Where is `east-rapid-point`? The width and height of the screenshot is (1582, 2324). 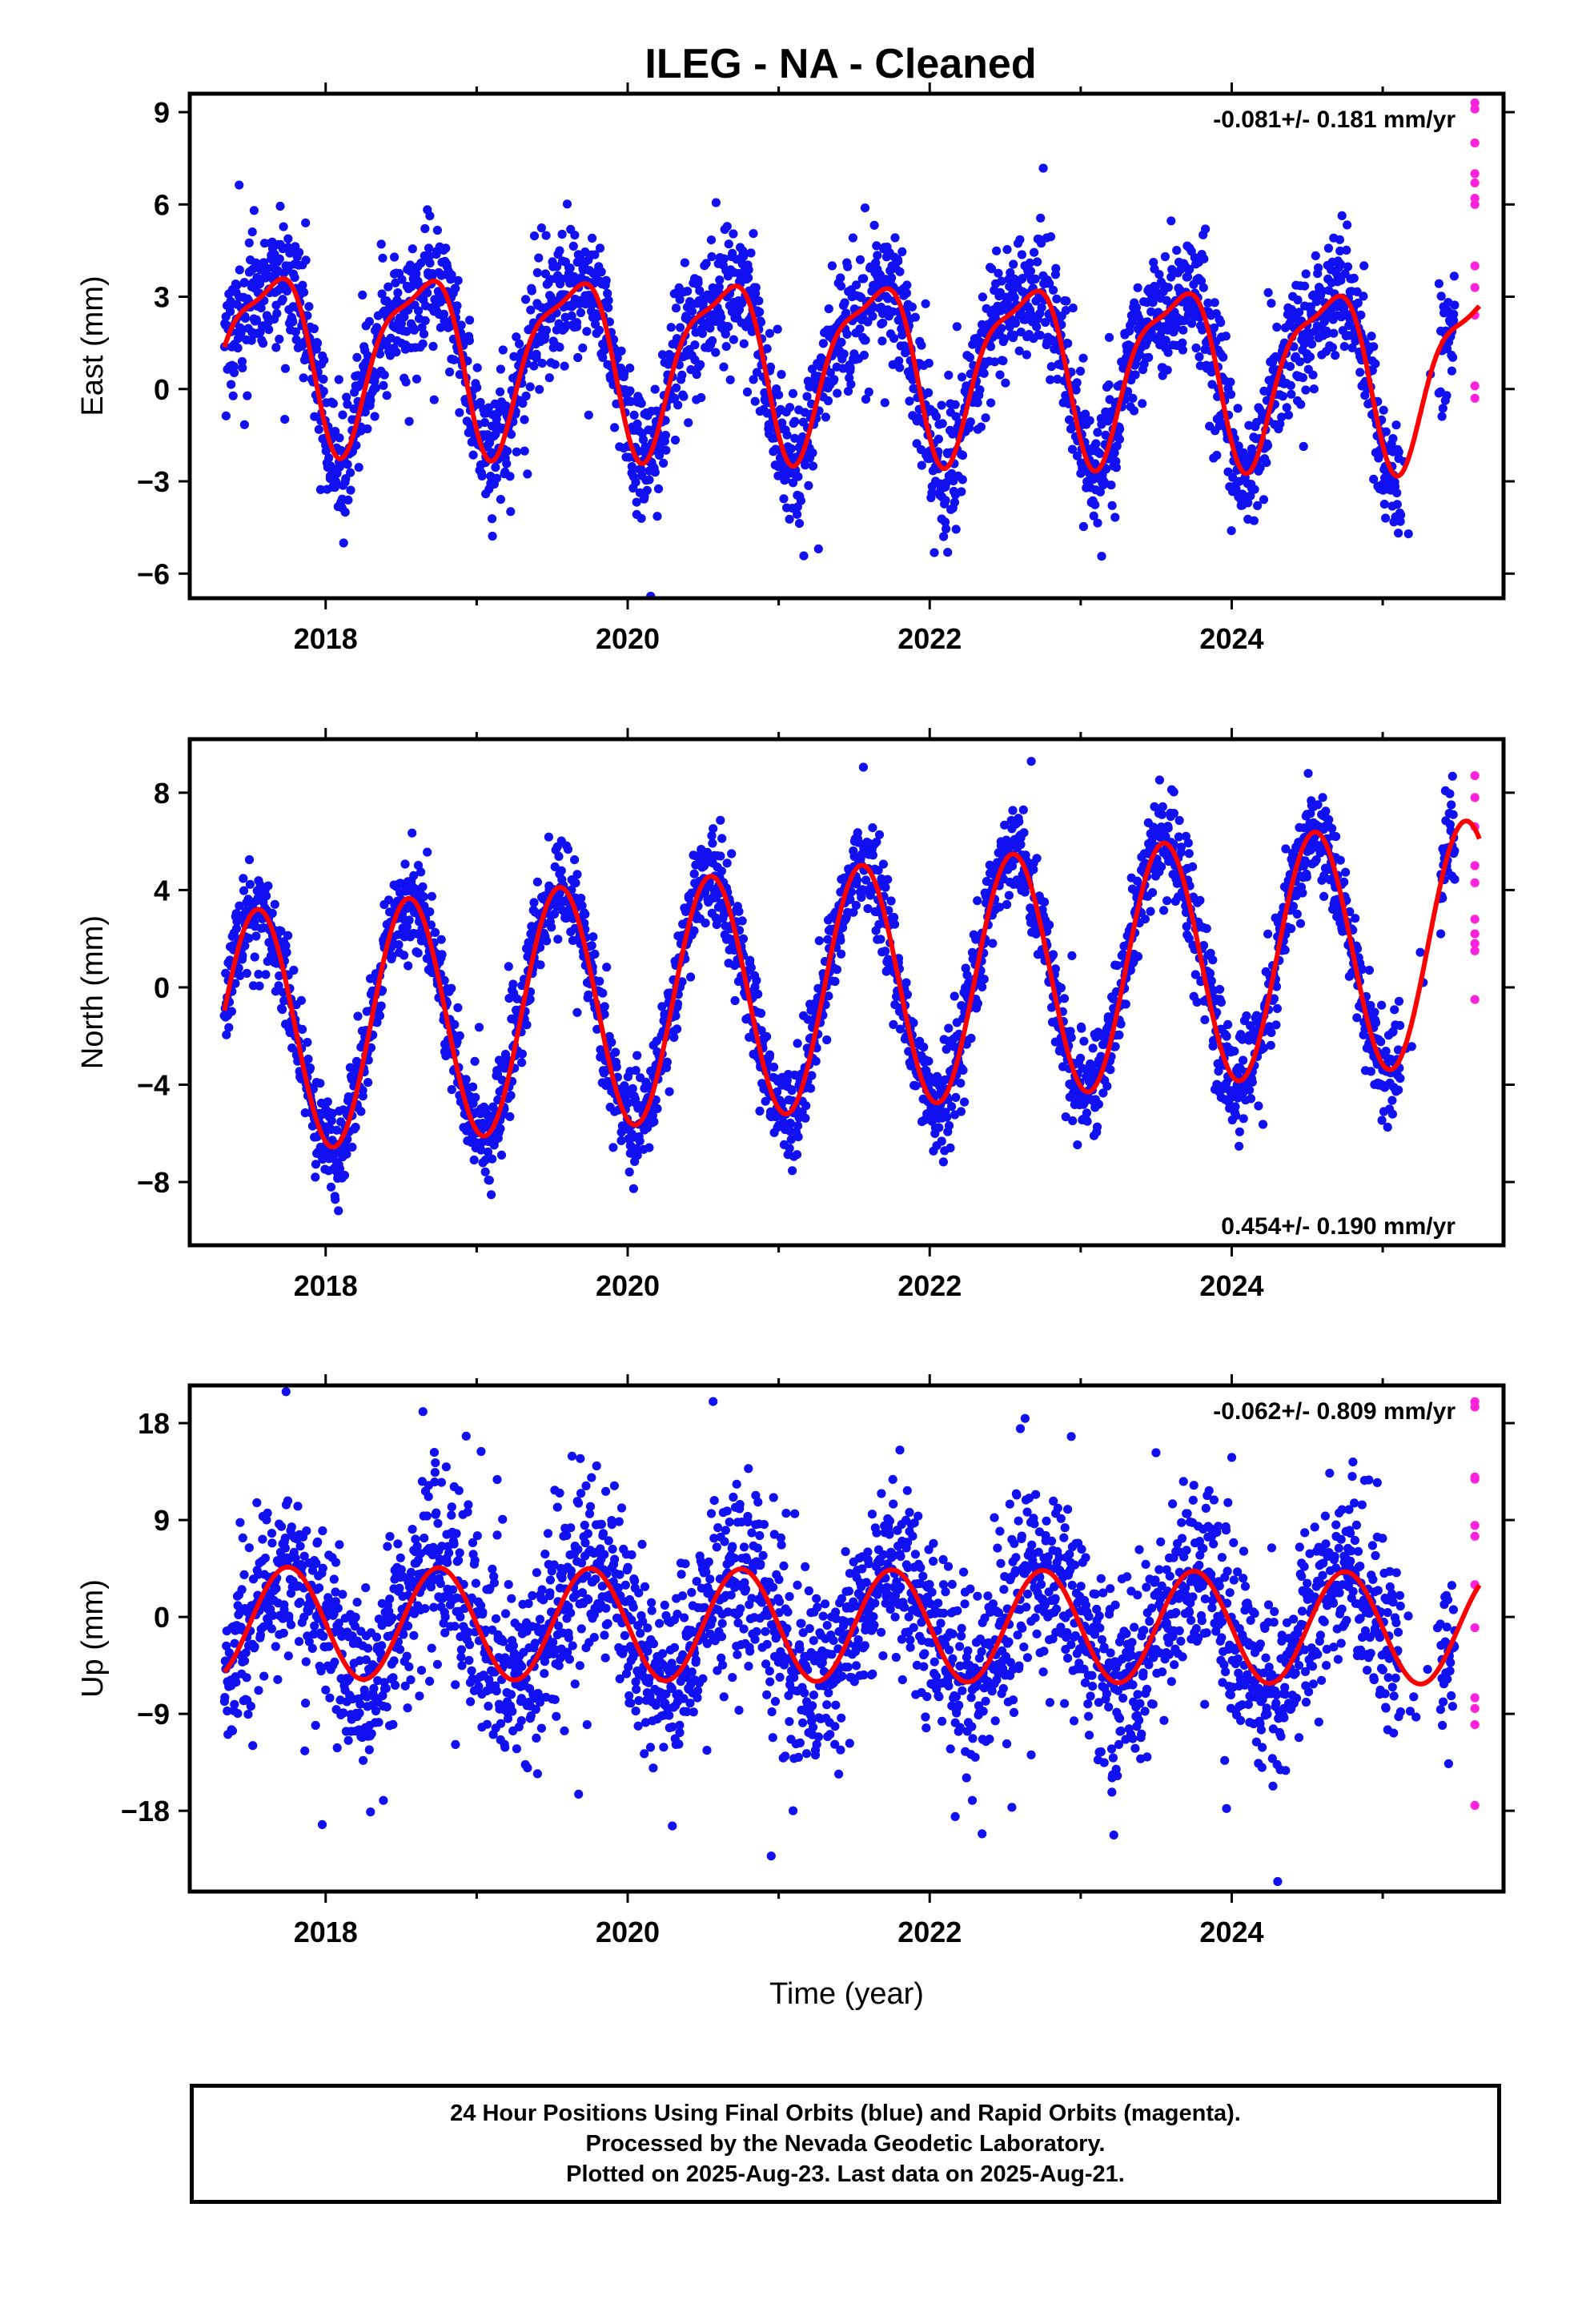 east-rapid-point is located at coordinates (1475, 174).